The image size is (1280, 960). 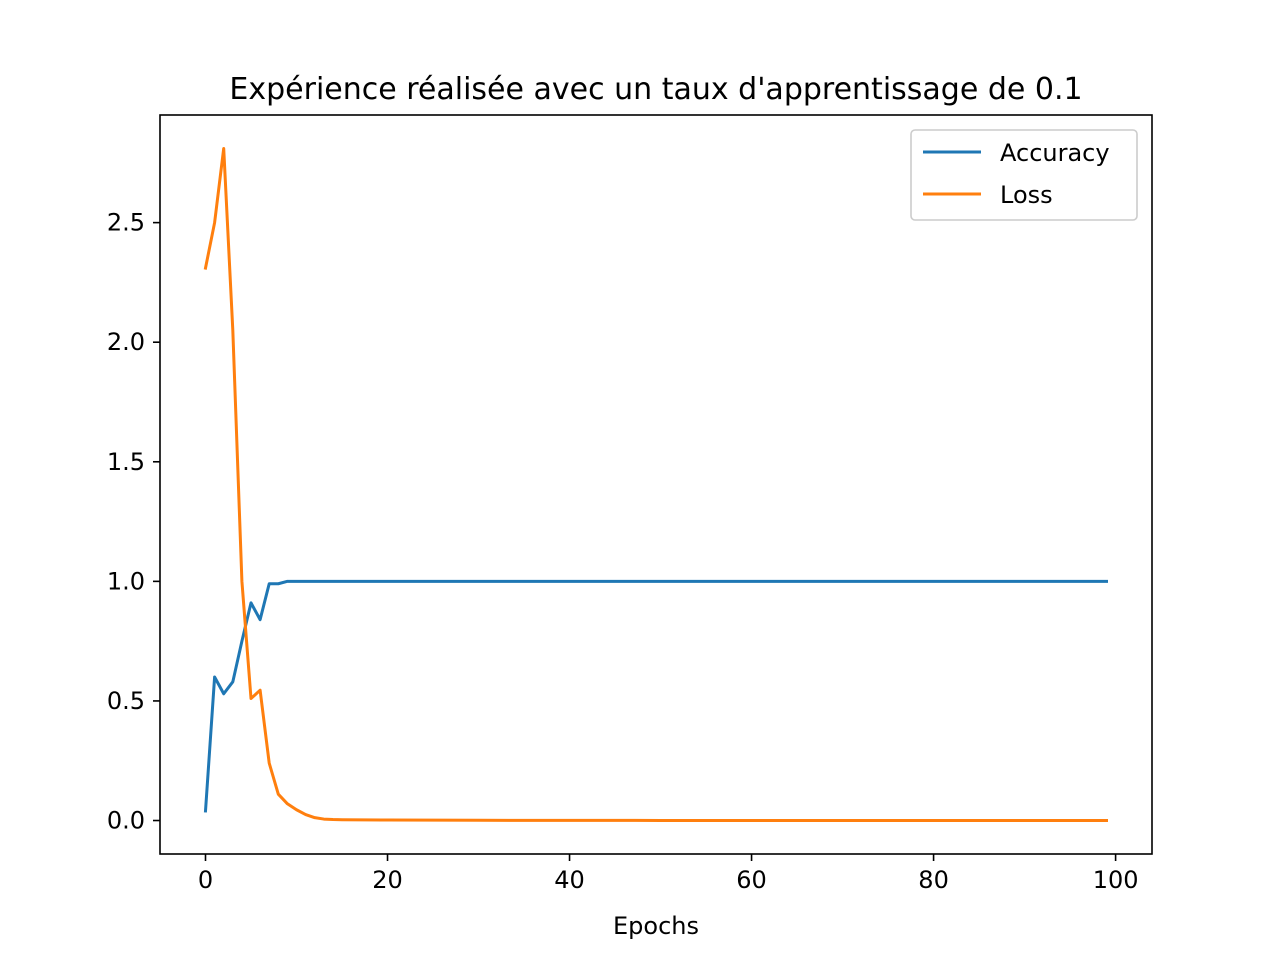 What do you see at coordinates (387, 880) in the screenshot?
I see `x-tick-label: 20` at bounding box center [387, 880].